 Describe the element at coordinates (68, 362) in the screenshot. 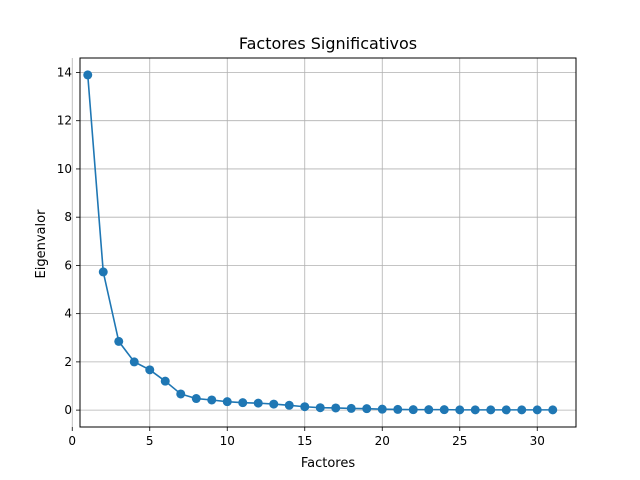

I see `y-tick-label: 2` at that location.